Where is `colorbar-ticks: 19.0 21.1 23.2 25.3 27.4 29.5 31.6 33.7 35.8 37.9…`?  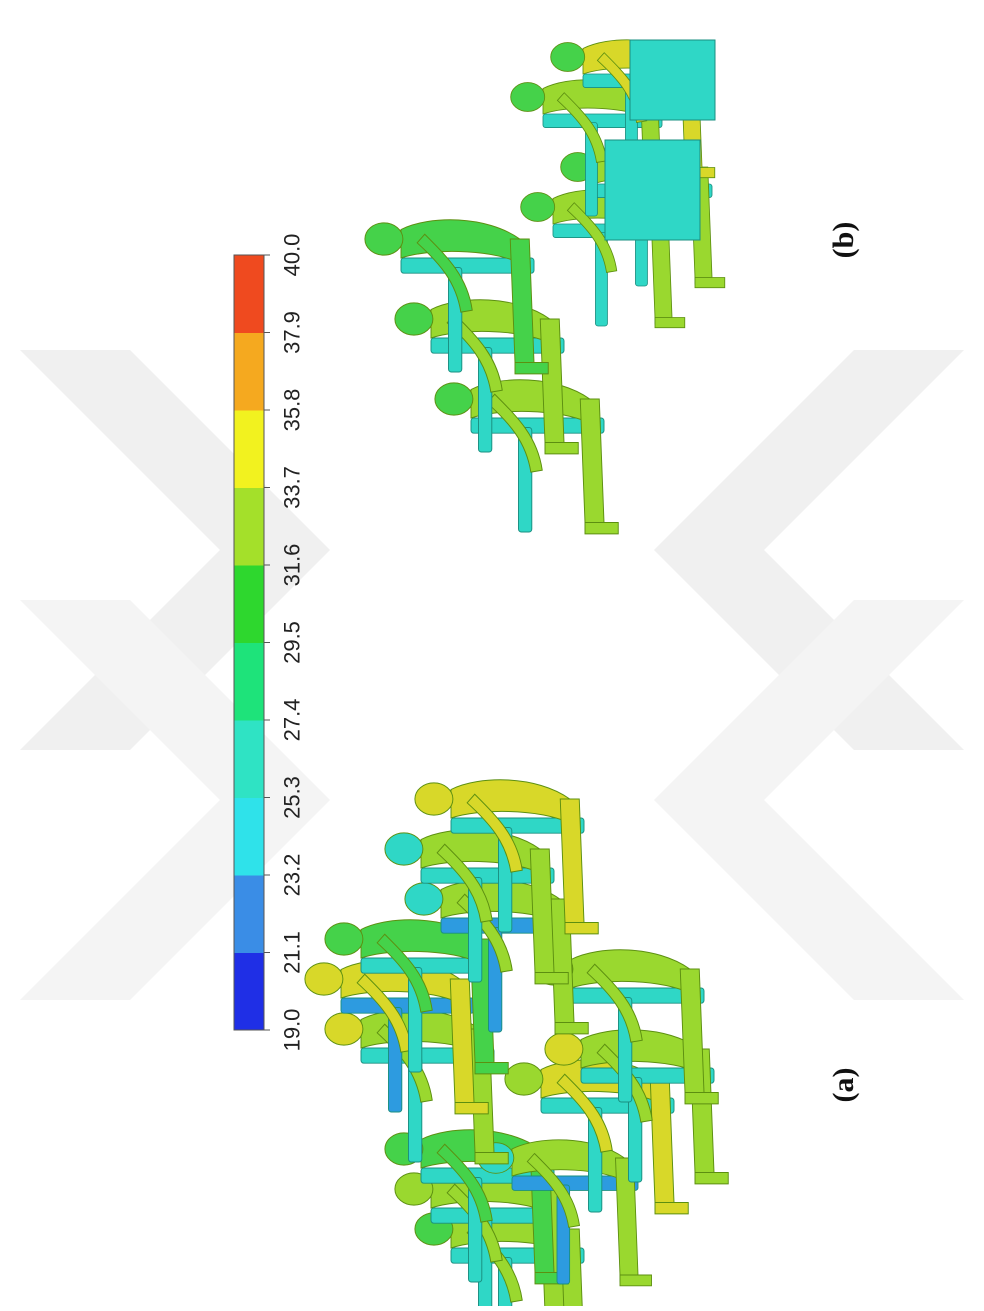 colorbar-ticks: 19.0 21.1 23.2 25.3 27.4 29.5 31.6 33.7 35.8 37.9… is located at coordinates (284, 643).